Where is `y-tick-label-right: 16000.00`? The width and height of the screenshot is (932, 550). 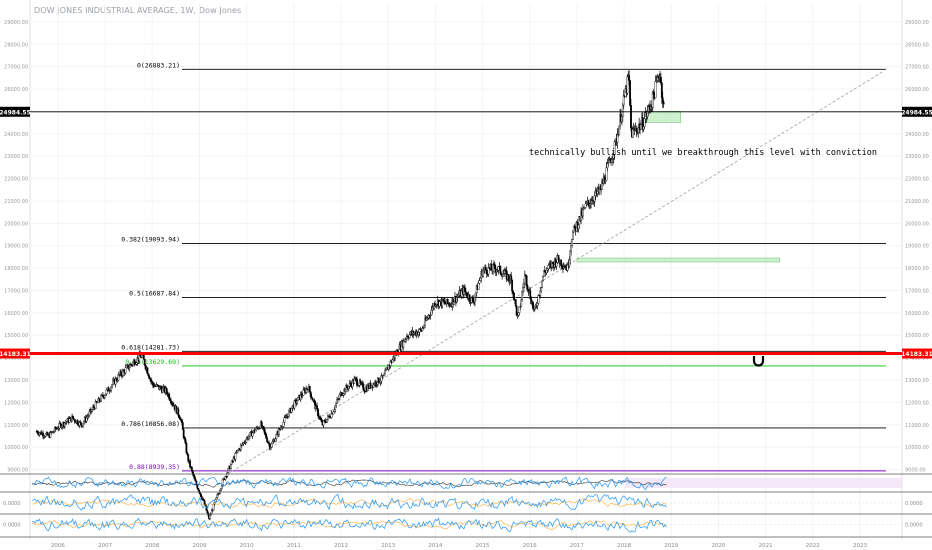
y-tick-label-right: 16000.00 is located at coordinates (917, 314).